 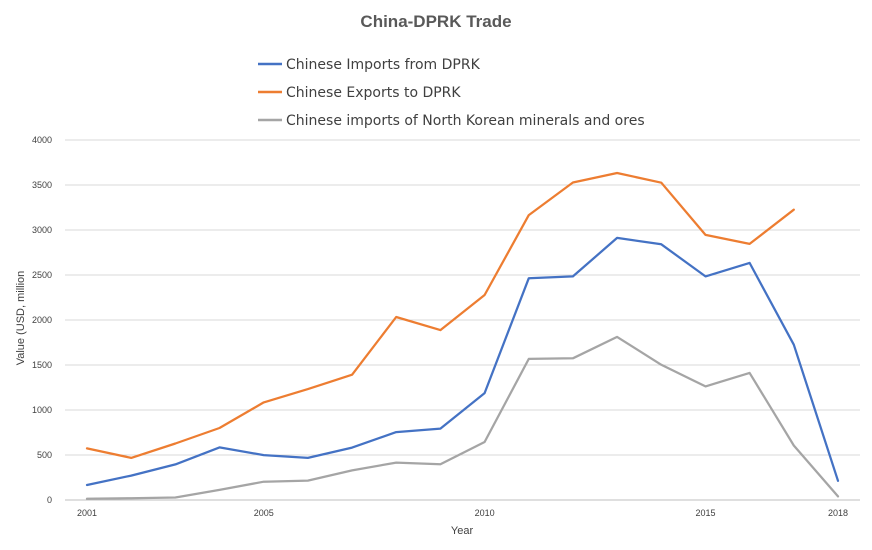 I want to click on y-axis-ticks: 0 500 1000 1500 2000 2500 3000 3500 4000, so click(x=42, y=320).